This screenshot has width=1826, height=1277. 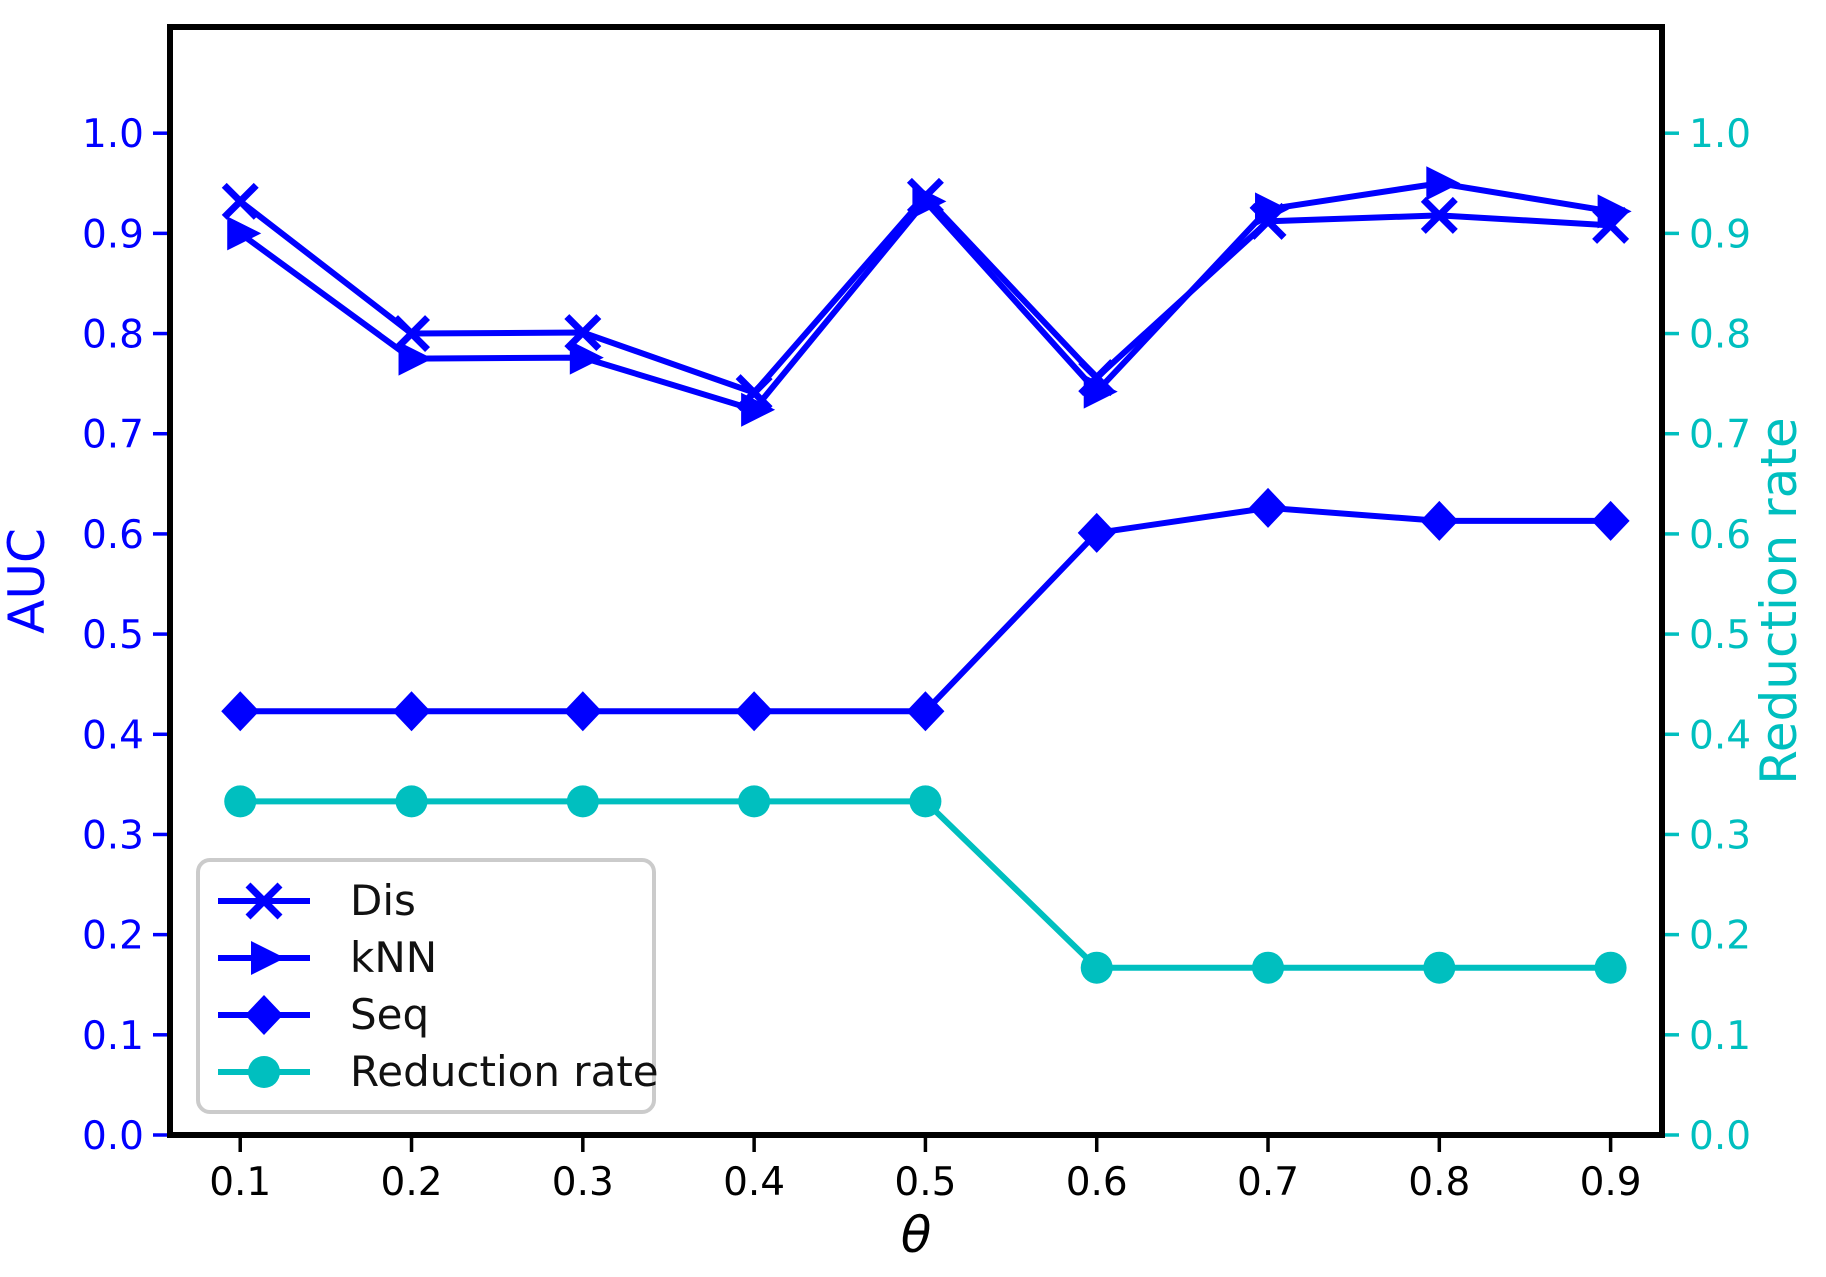 What do you see at coordinates (754, 1182) in the screenshot?
I see `x-tick-label: 0.4` at bounding box center [754, 1182].